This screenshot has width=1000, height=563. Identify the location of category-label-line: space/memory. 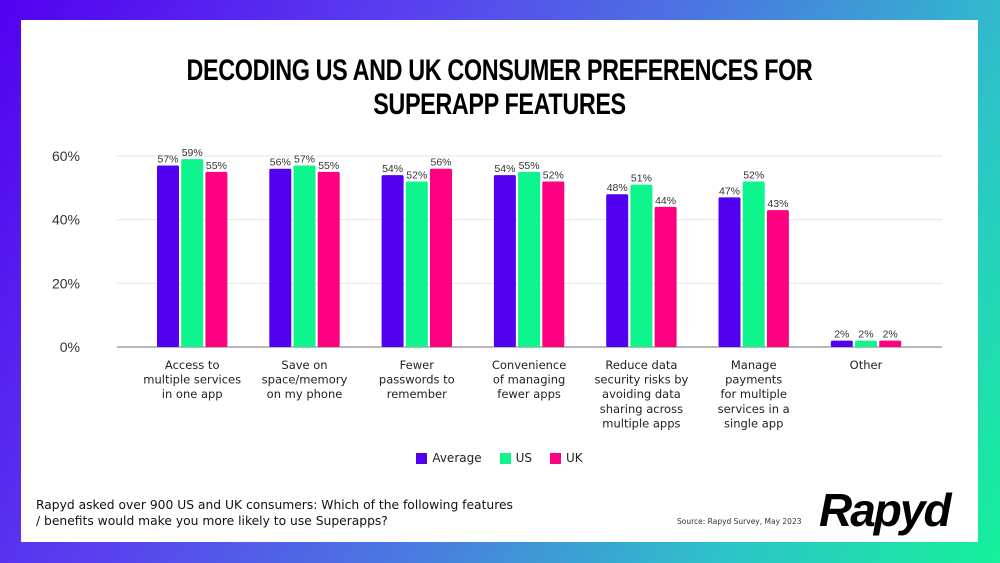
(305, 380).